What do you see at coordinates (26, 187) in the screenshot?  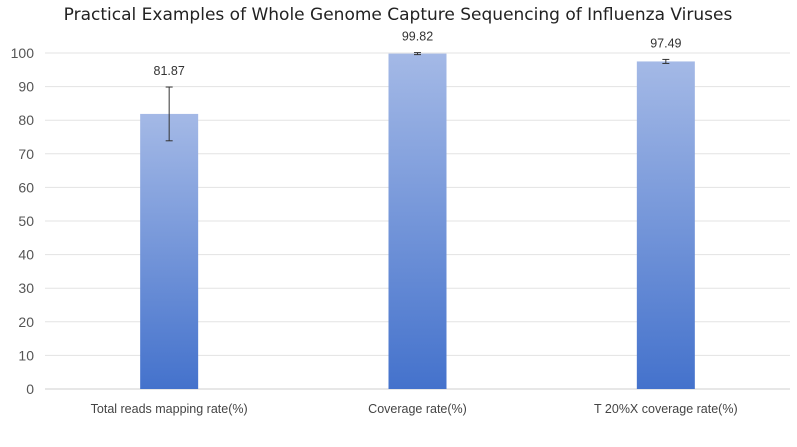 I see `y-tick-label: 60` at bounding box center [26, 187].